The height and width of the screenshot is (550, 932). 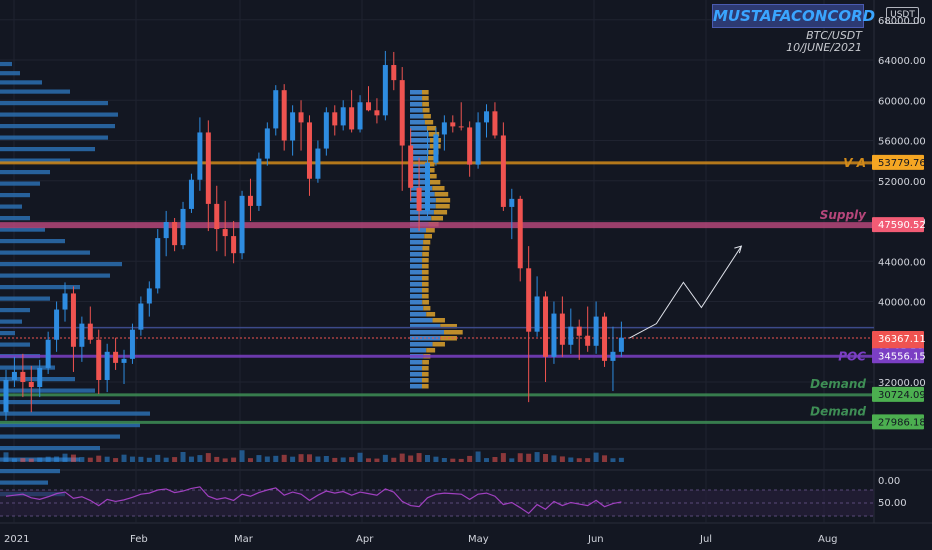 What do you see at coordinates (898, 162) in the screenshot?
I see `va-price-tag-bg` at bounding box center [898, 162].